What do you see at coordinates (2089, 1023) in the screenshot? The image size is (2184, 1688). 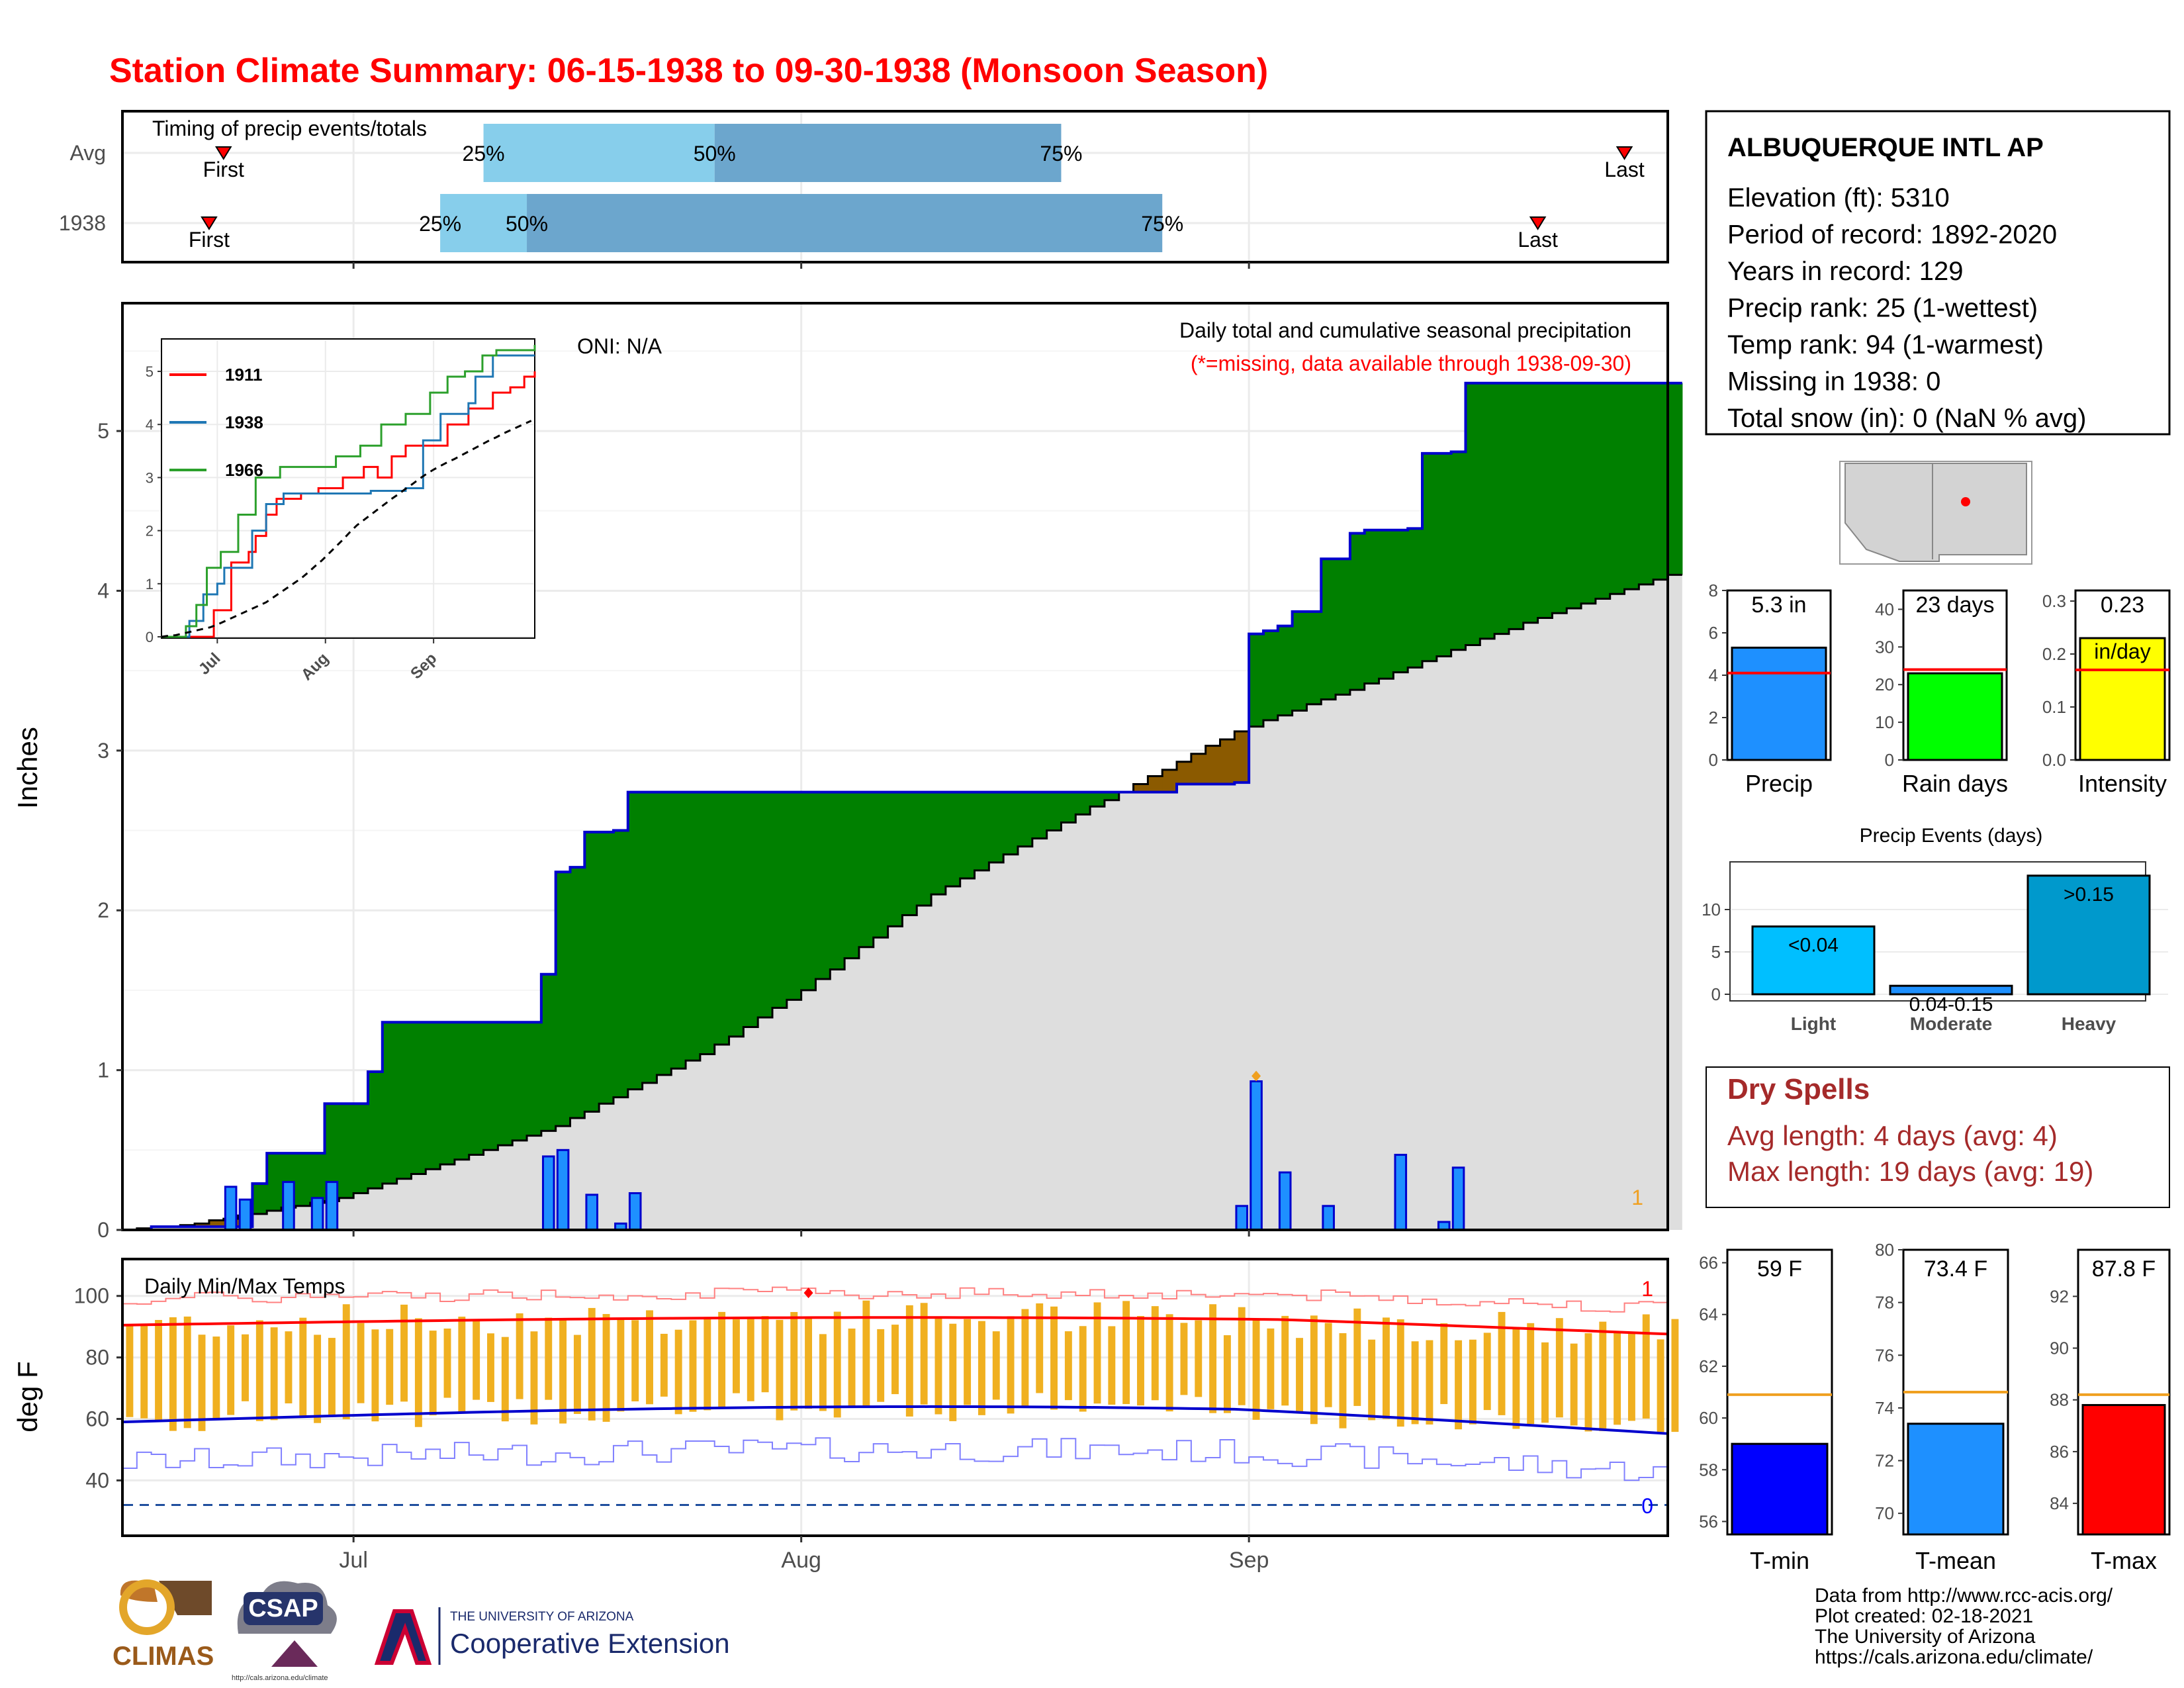 I see `events-category-label: Heavy` at bounding box center [2089, 1023].